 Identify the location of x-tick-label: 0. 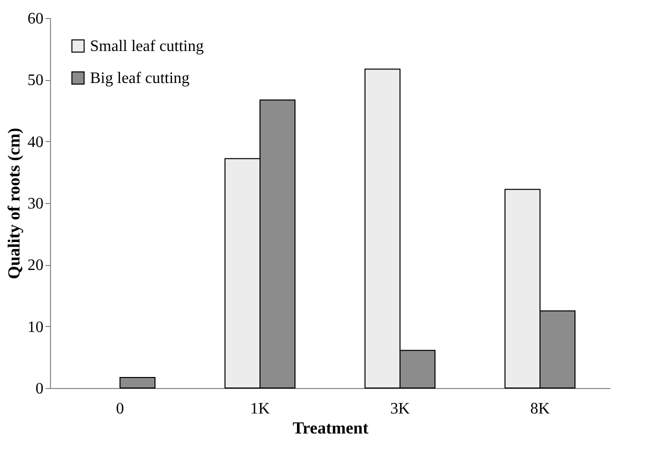
(120, 409).